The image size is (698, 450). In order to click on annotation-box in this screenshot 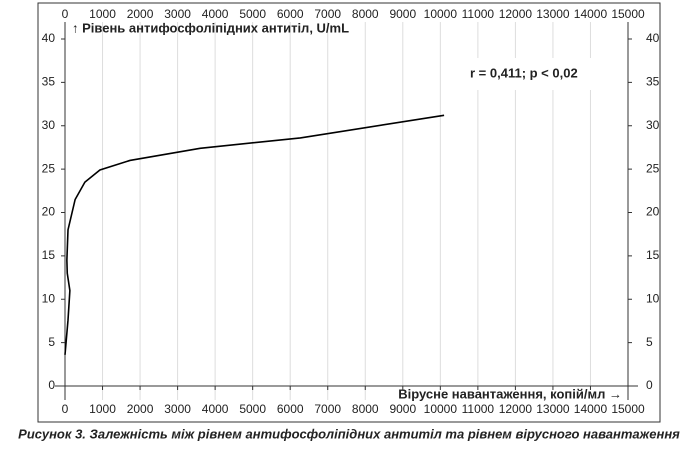, I will do `click(531, 74)`.